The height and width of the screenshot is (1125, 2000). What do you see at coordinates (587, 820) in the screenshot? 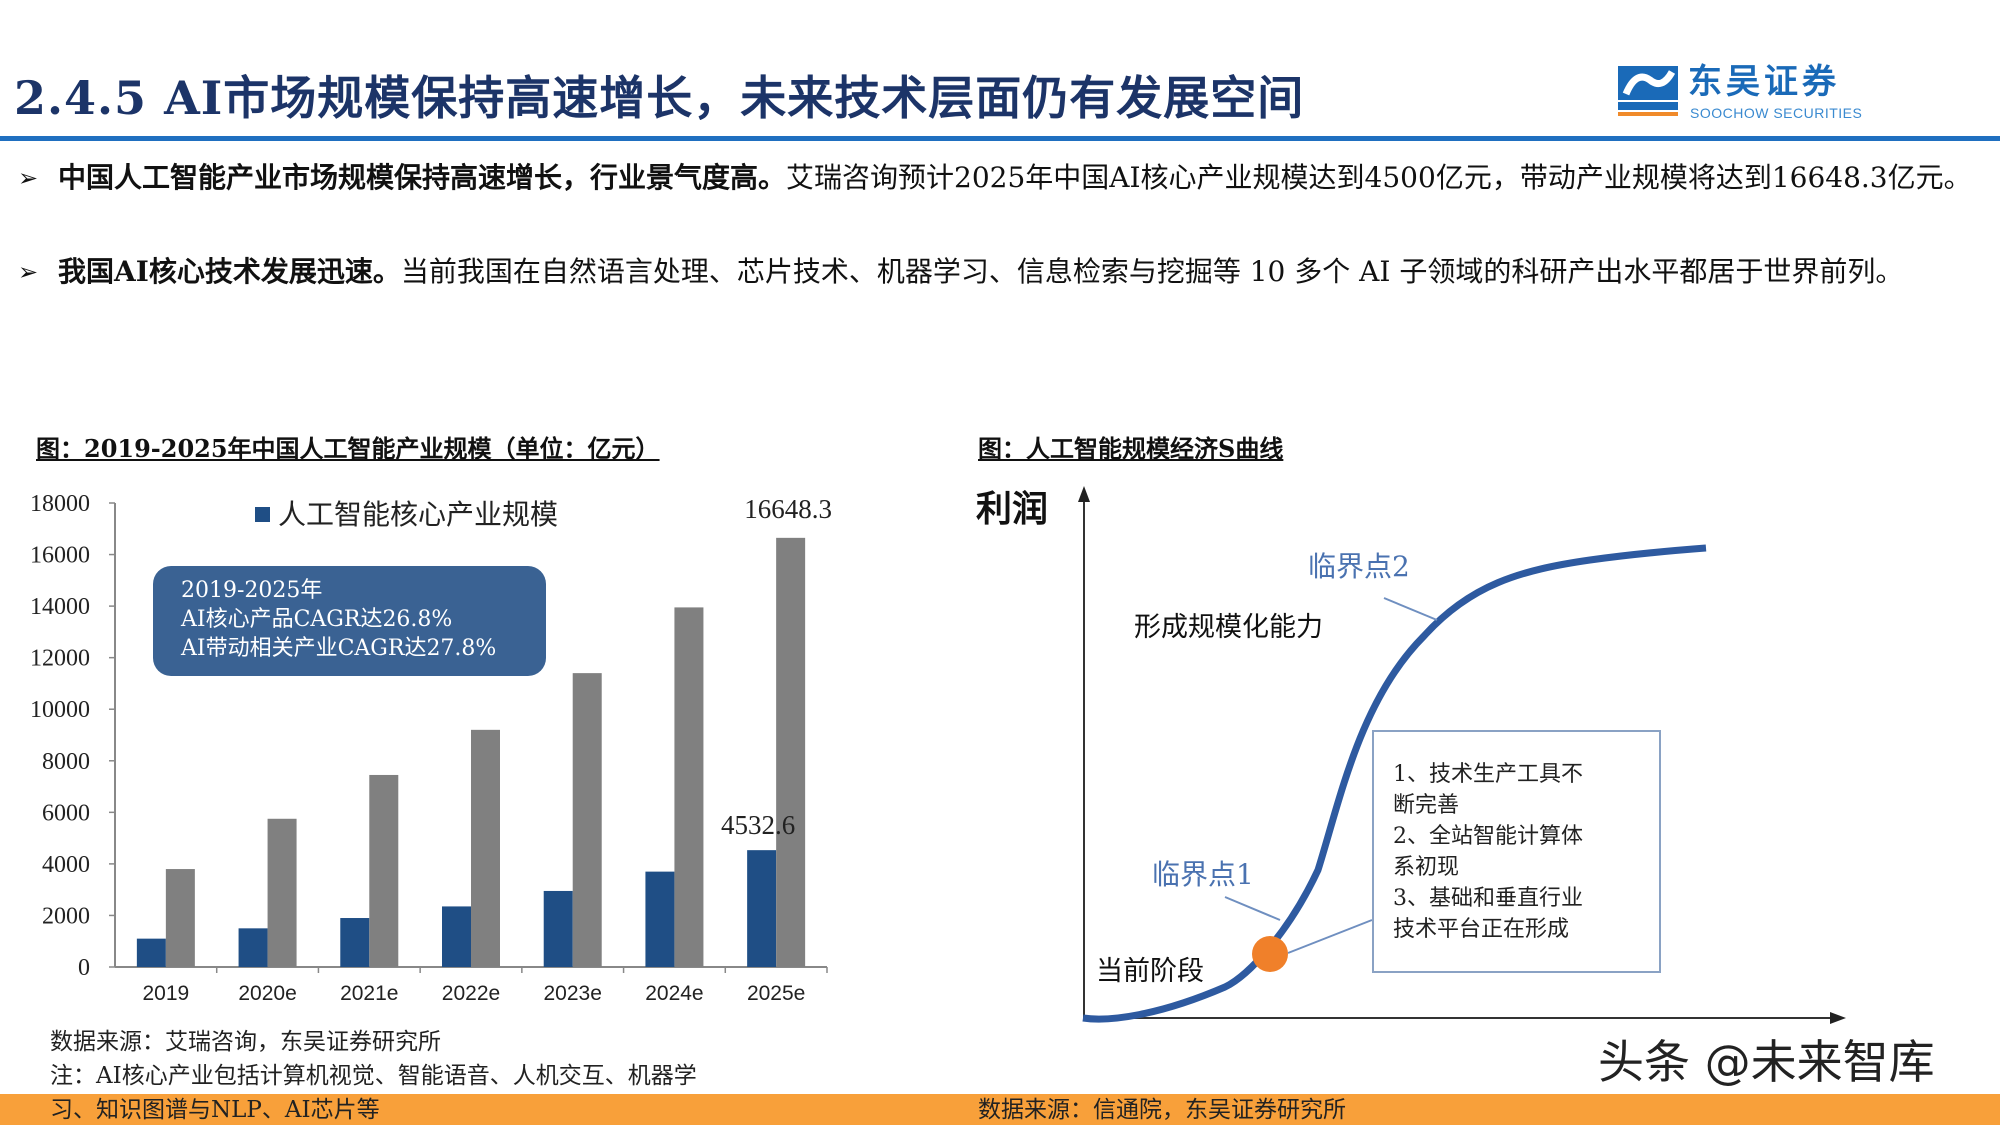
I see `bar-related-2023e` at bounding box center [587, 820].